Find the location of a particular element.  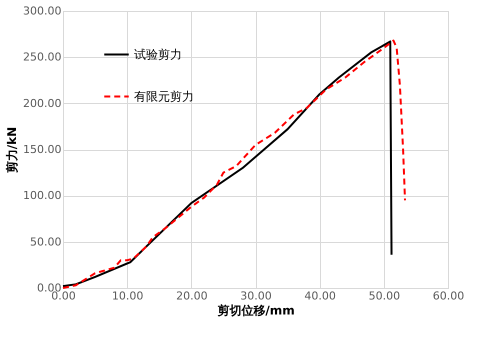

x-tick-label: 50.00 is located at coordinates (384, 296).